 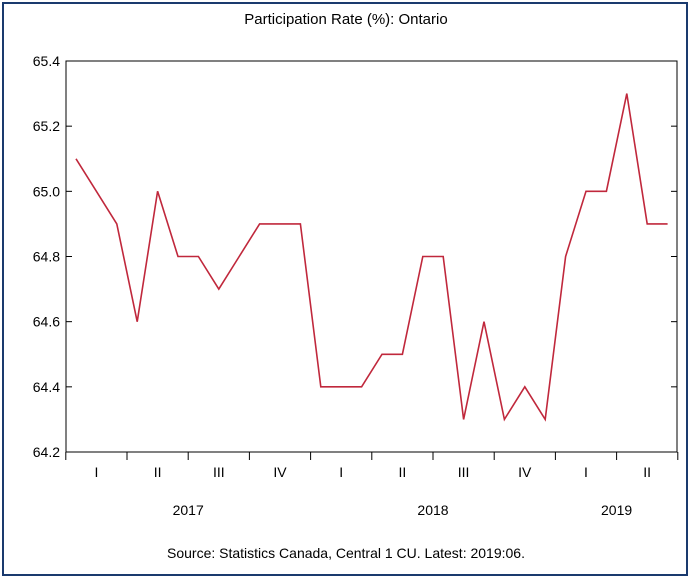 I want to click on y-tick-label: 65.2, so click(x=46, y=126).